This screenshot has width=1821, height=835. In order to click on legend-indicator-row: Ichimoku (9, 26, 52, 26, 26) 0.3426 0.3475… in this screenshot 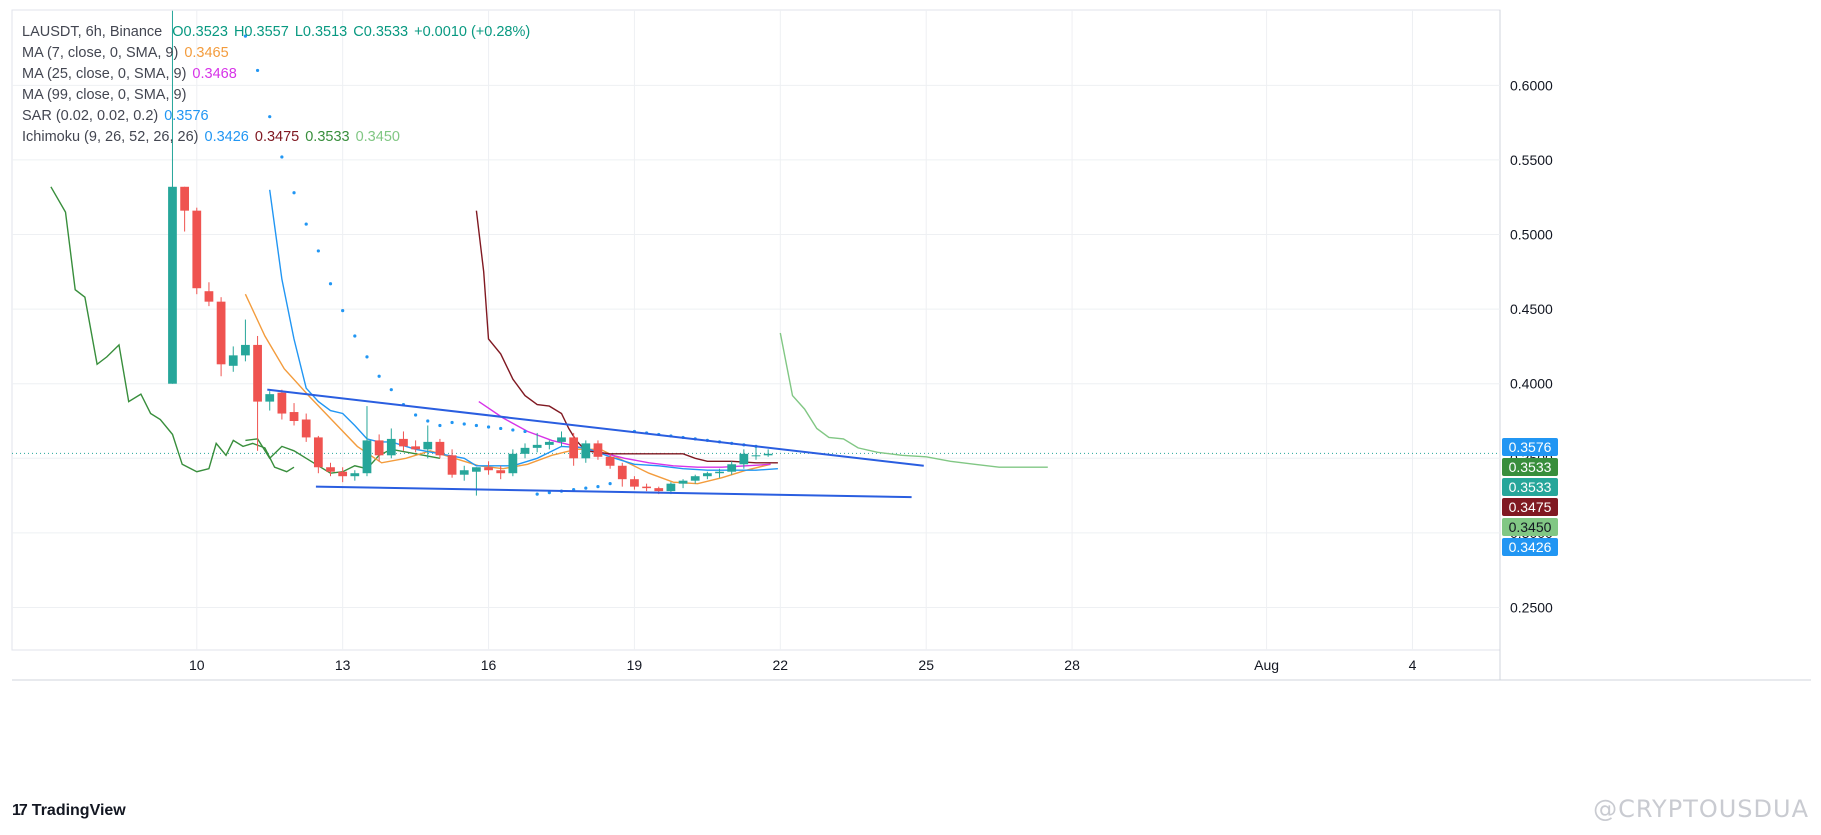, I will do `click(277, 137)`.